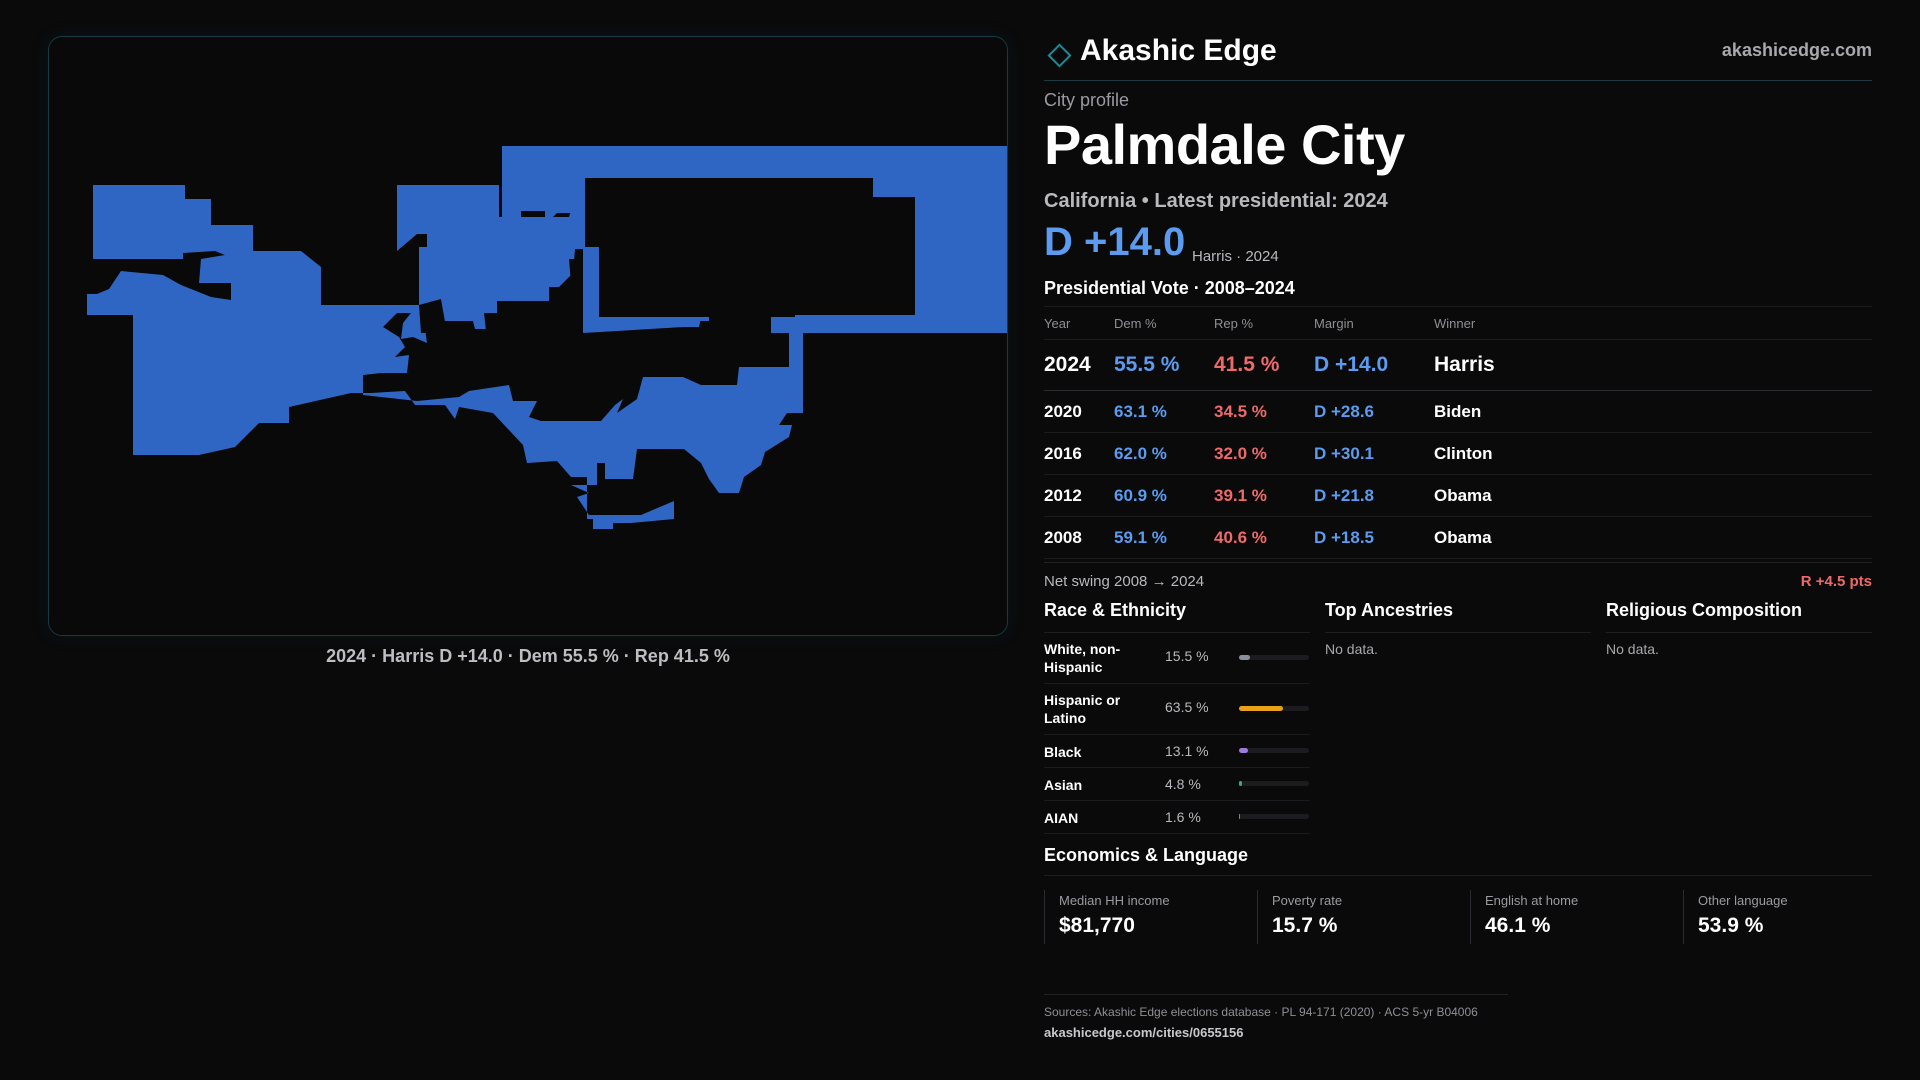 Image resolution: width=1920 pixels, height=1080 pixels. I want to click on cell-margin: D +30.1, so click(1374, 453).